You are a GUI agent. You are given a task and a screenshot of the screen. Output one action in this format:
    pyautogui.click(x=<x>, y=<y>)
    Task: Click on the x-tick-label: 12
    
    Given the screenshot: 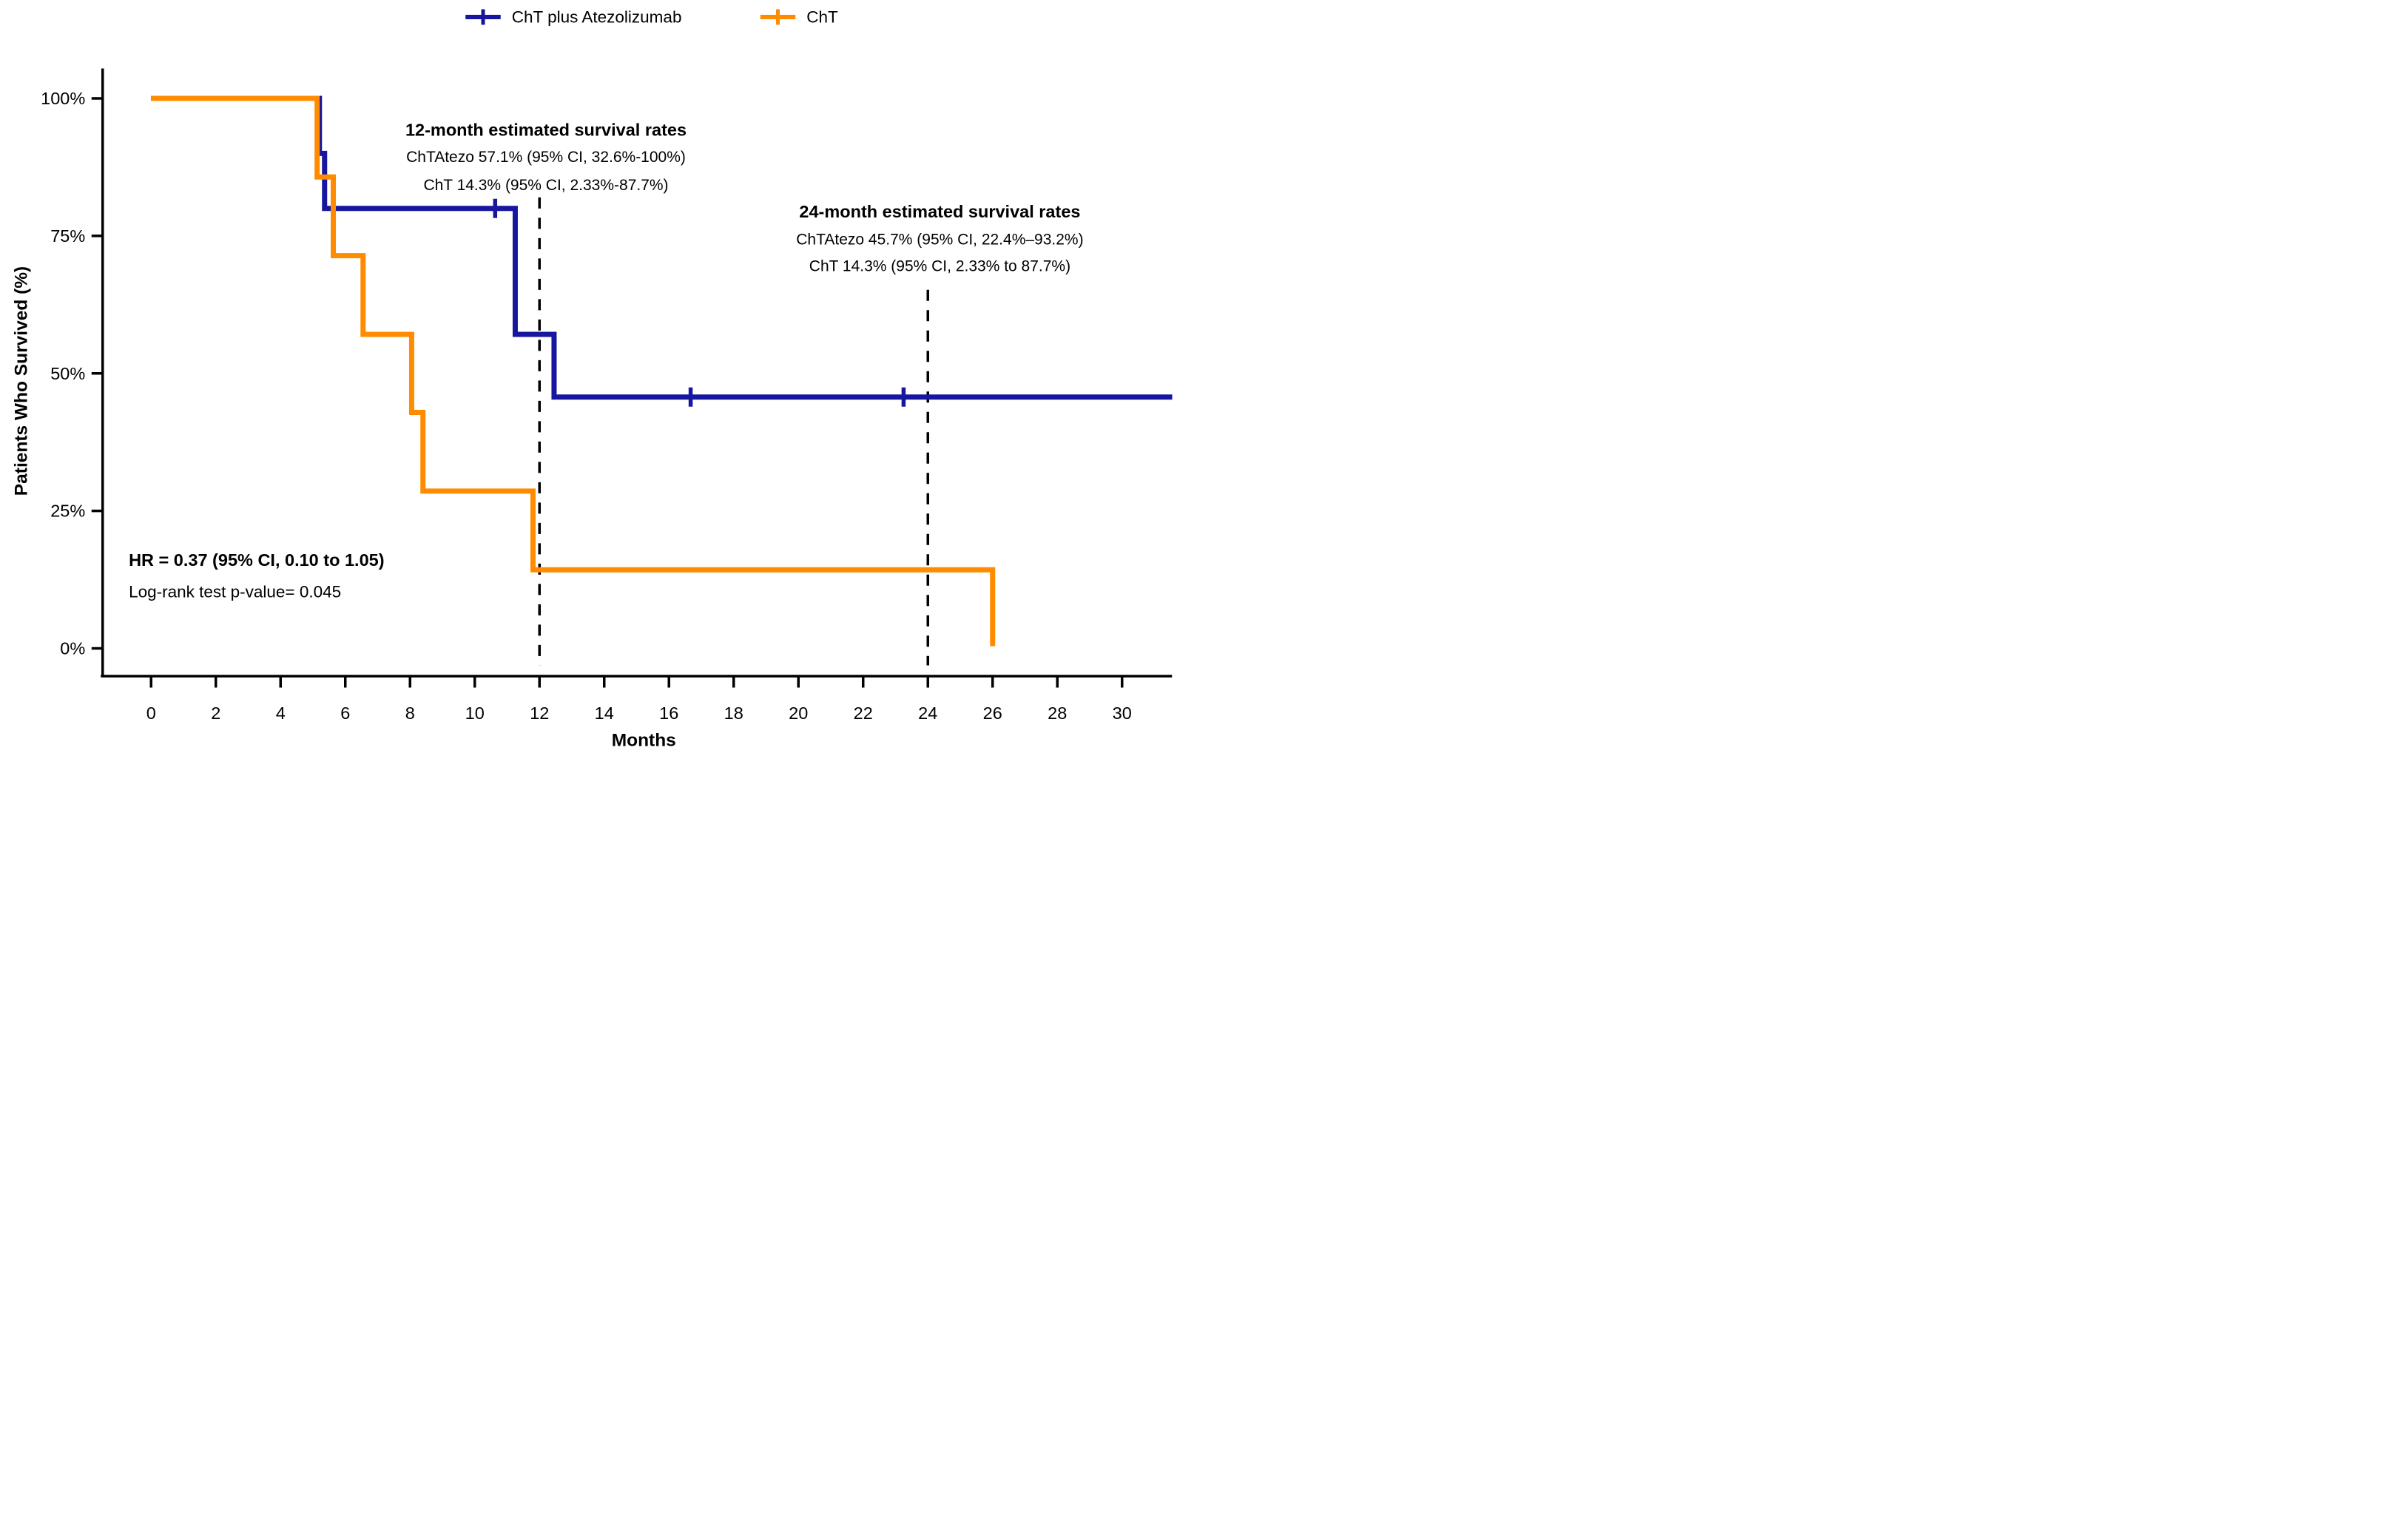 What is the action you would take?
    pyautogui.click(x=539, y=713)
    